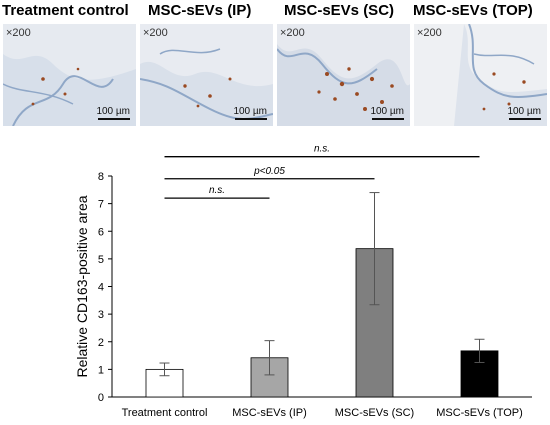  Describe the element at coordinates (82, 286) in the screenshot. I see `y-axis-label: Relative CD163-positive area` at that location.